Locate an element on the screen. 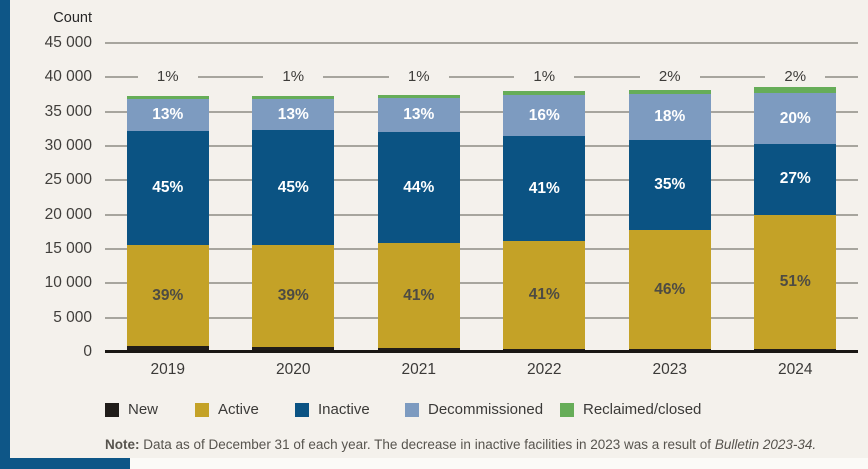 The width and height of the screenshot is (868, 469). legend-item-reclaimed-closed: Reclaimed/closed is located at coordinates (630, 409).